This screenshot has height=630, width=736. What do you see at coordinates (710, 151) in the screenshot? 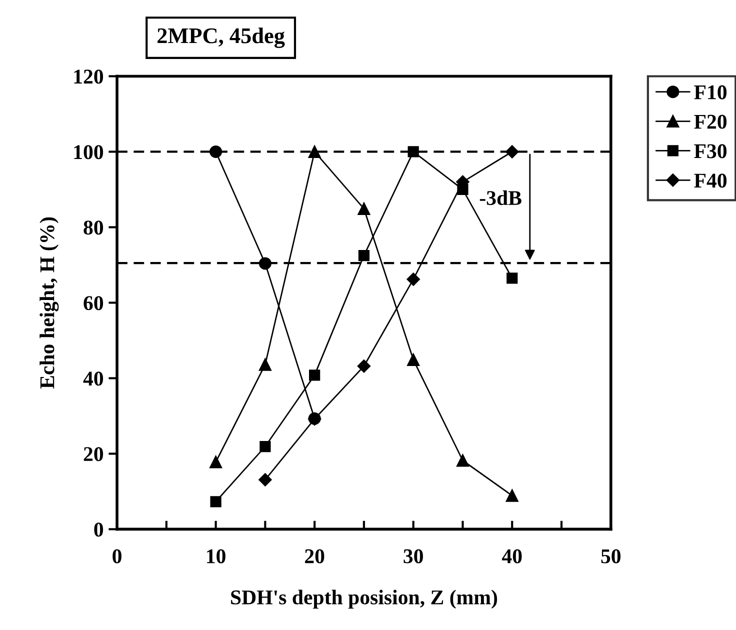
I see `legend-label: F30` at bounding box center [710, 151].